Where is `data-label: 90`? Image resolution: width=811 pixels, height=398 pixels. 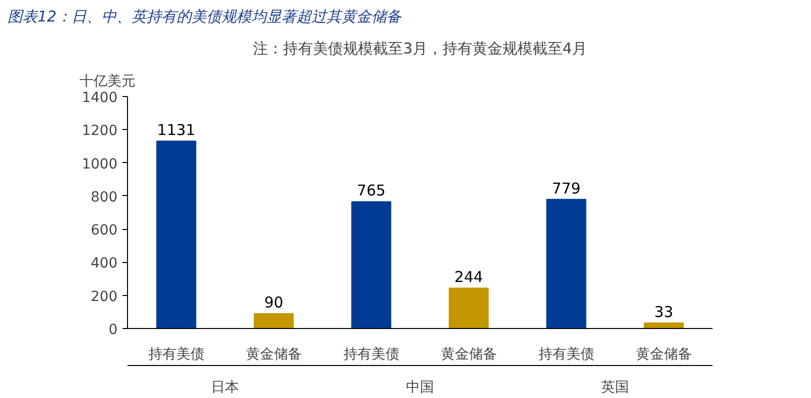
data-label: 90 is located at coordinates (274, 303).